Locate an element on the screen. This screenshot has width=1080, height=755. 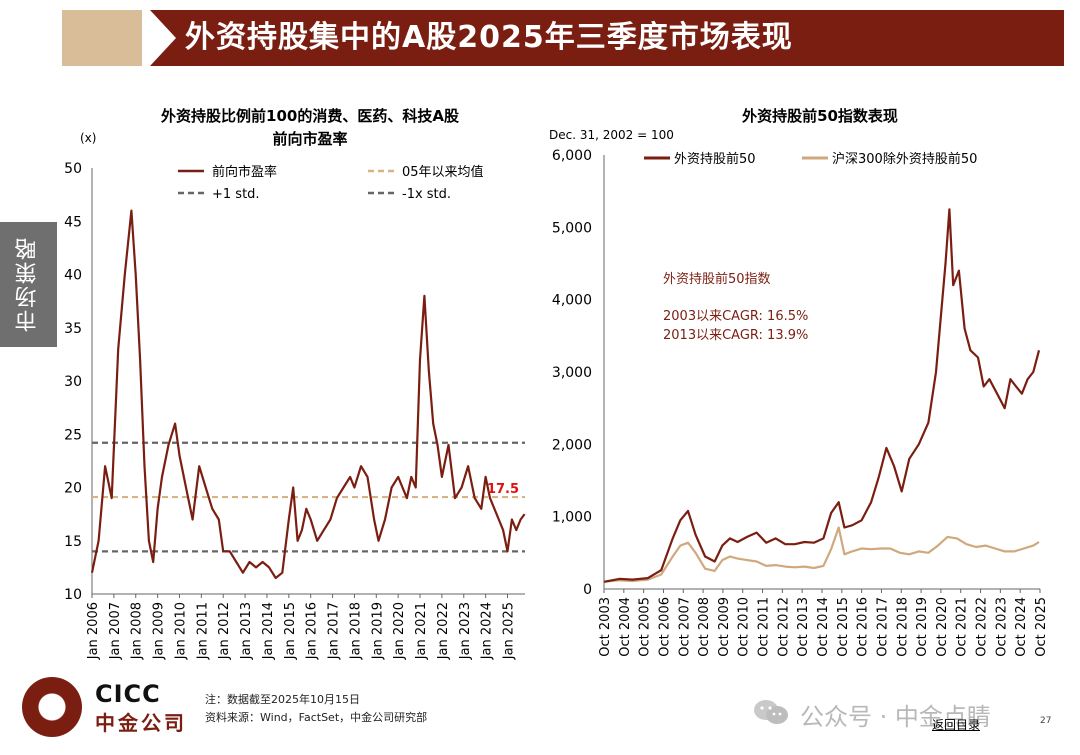
y-tick-label: 35 is located at coordinates (73, 329).